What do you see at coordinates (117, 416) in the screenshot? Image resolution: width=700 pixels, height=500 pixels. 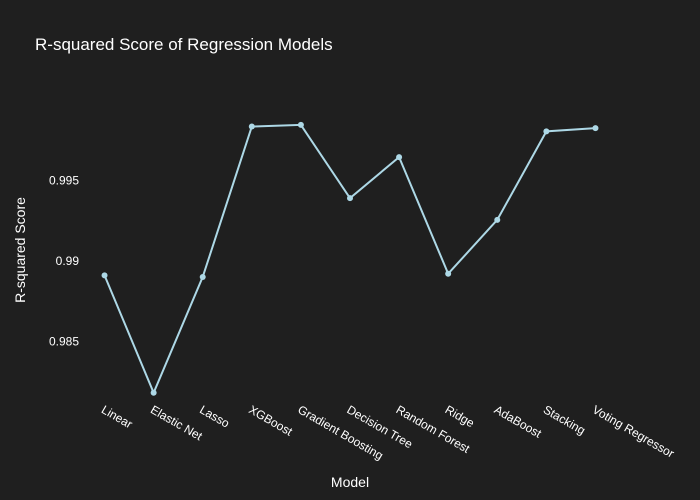 I see `x-tick-label: Linear` at bounding box center [117, 416].